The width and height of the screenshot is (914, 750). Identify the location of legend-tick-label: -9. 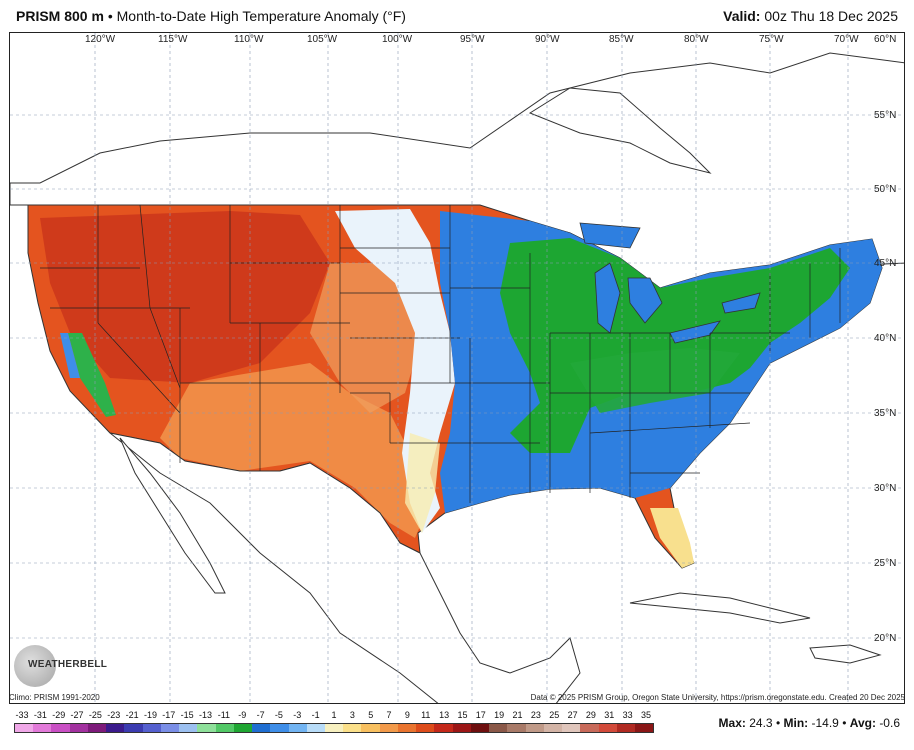
(242, 715).